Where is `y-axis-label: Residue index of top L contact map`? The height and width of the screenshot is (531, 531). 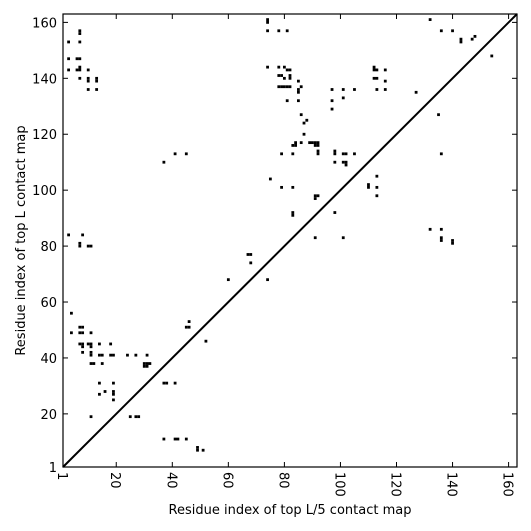 y-axis-label: Residue index of top L contact map is located at coordinates (21, 240).